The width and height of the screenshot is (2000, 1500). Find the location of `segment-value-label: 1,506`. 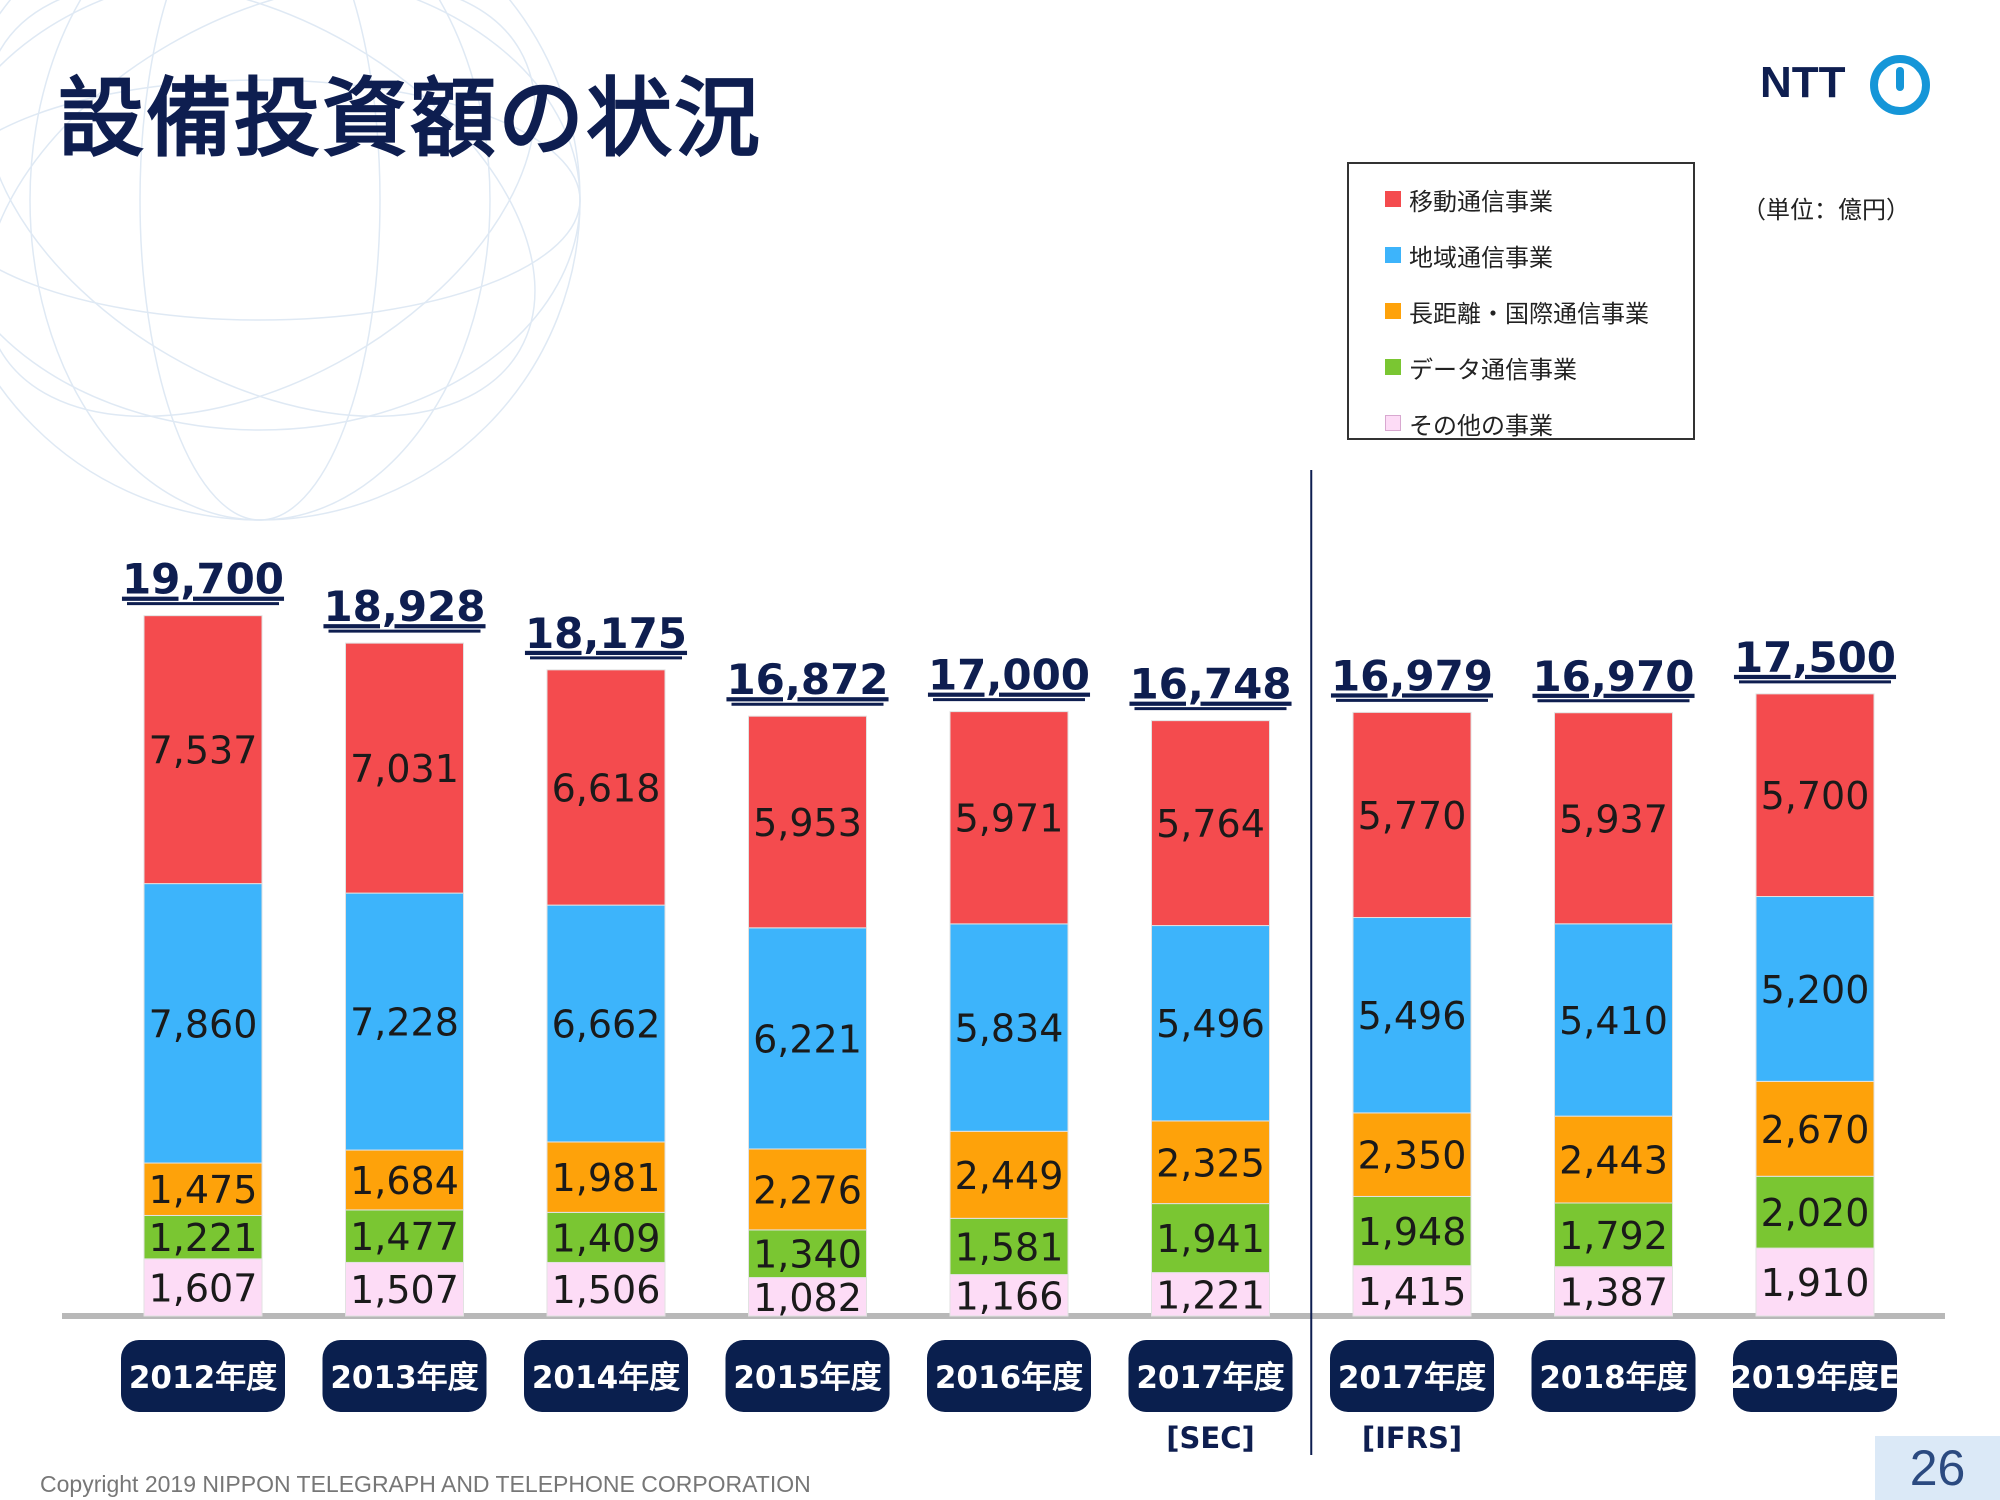

segment-value-label: 1,506 is located at coordinates (606, 1290).